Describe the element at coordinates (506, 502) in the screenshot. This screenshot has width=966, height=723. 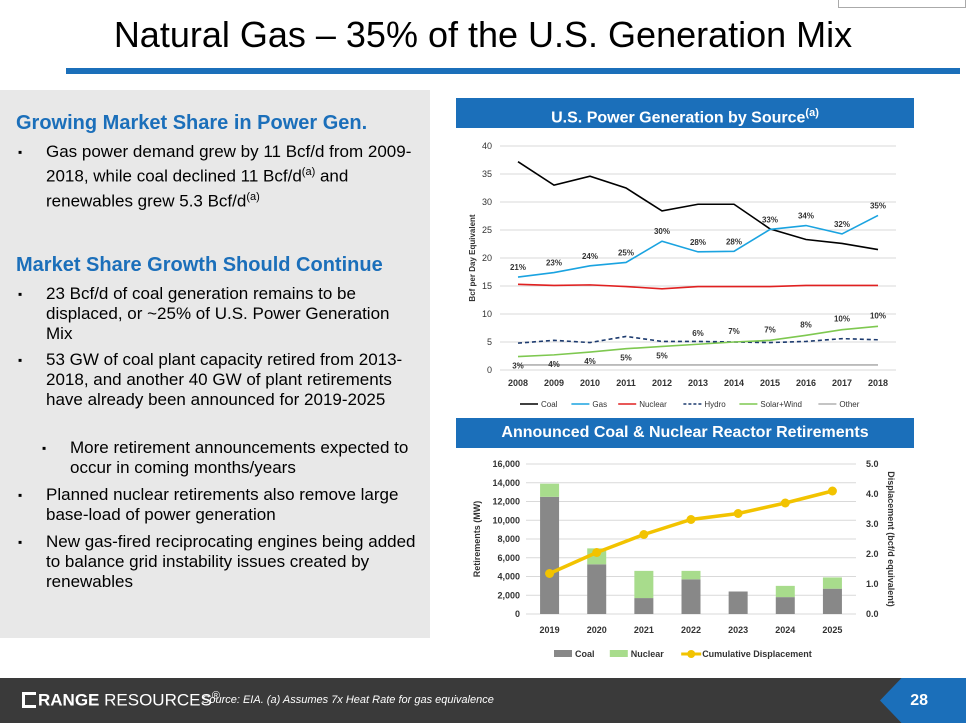
I see `y-tick-label: 12,000` at that location.